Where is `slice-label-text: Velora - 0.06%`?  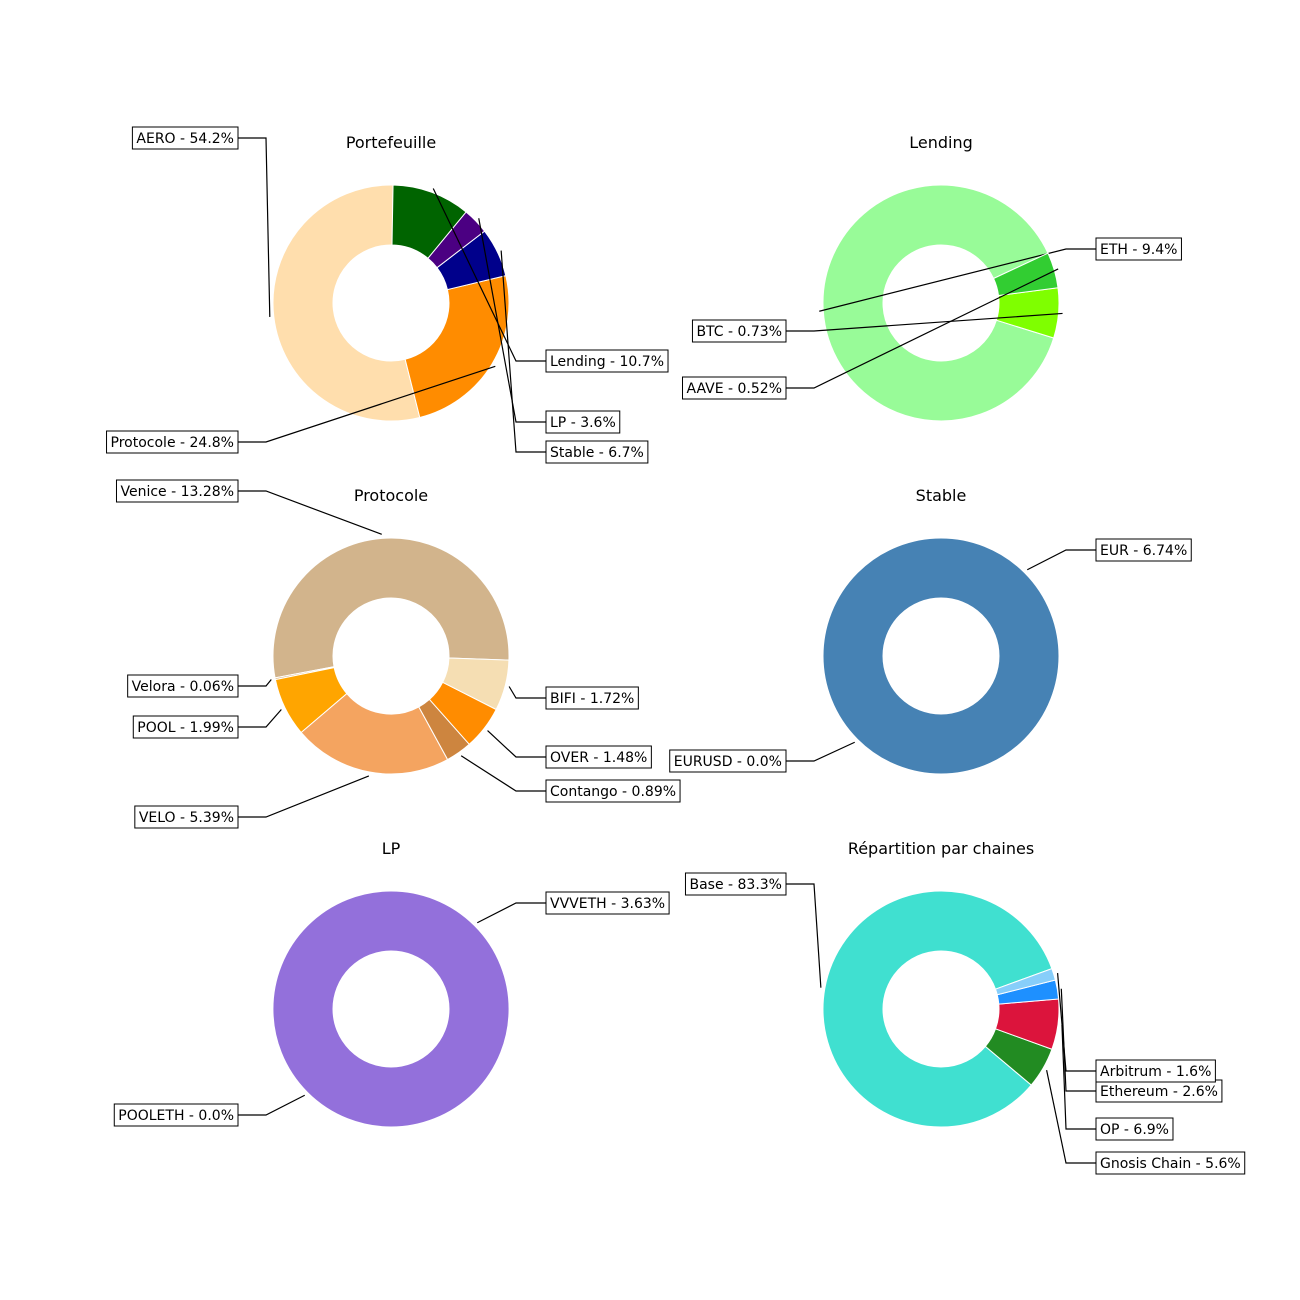
slice-label-text: Velora - 0.06% is located at coordinates (183, 687).